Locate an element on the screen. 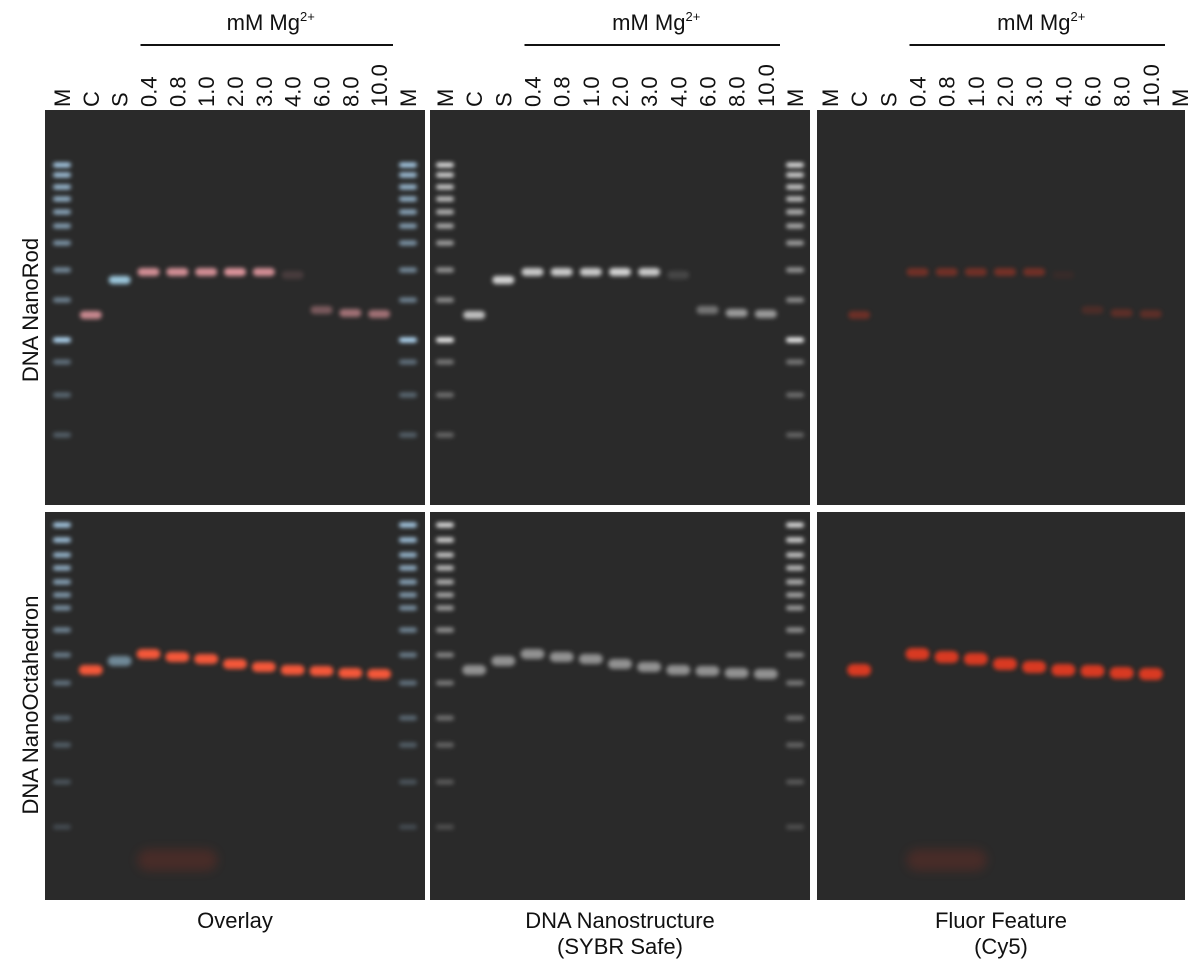 The image size is (1190, 969). panel-caption: (SYBR Safe) is located at coordinates (620, 946).